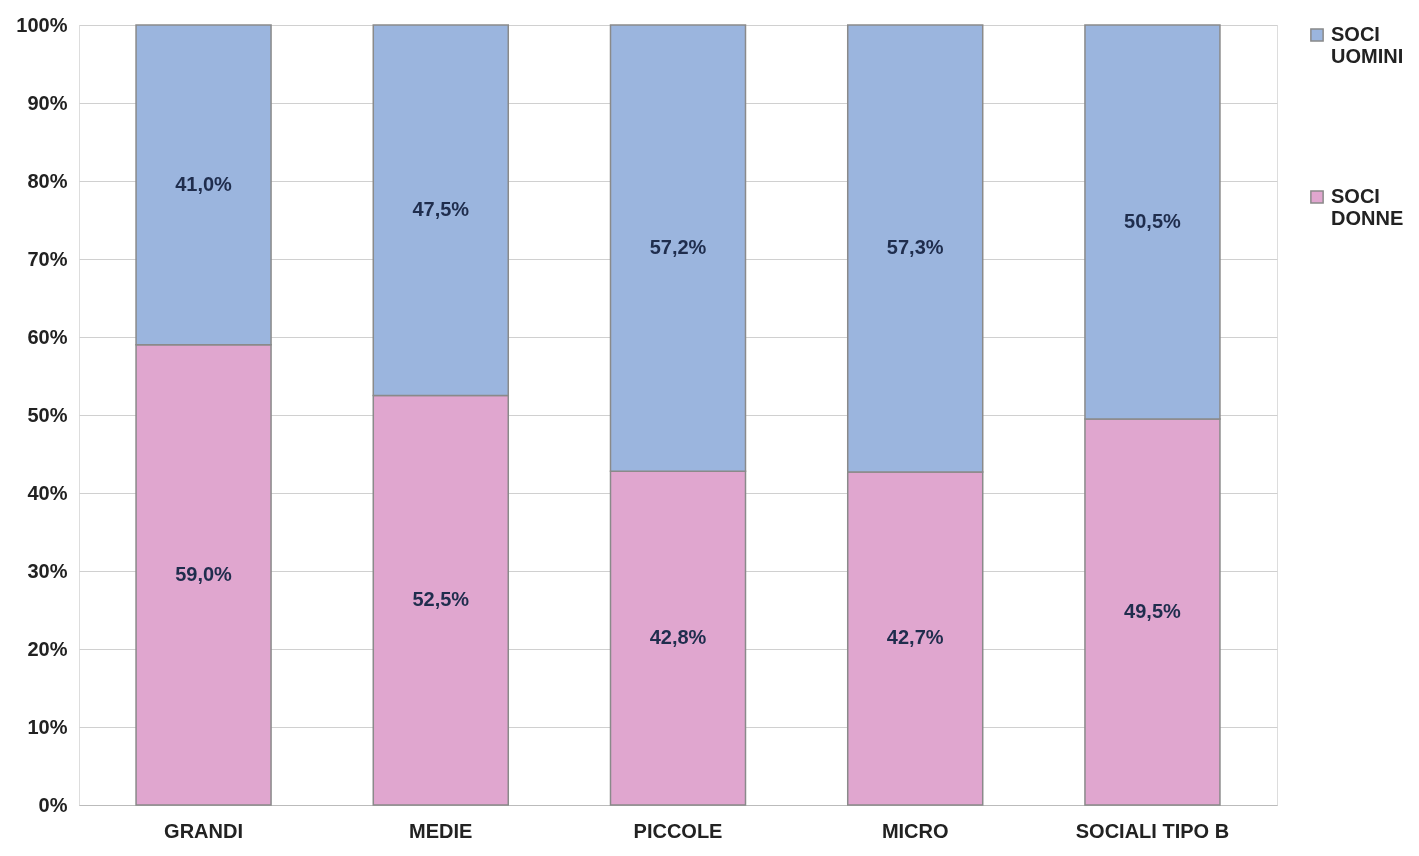 The image size is (1419, 856). Describe the element at coordinates (678, 830) in the screenshot. I see `x-tick-label: PICCOLE` at that location.